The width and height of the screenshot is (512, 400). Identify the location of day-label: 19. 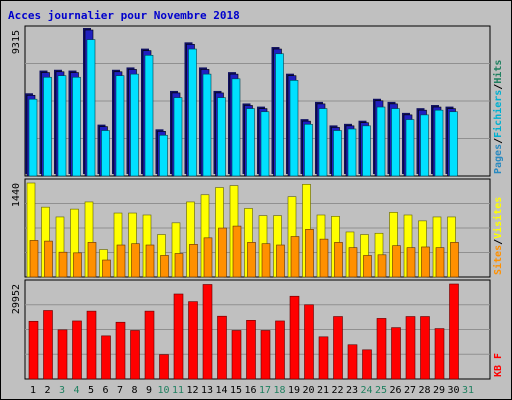
(294, 390).